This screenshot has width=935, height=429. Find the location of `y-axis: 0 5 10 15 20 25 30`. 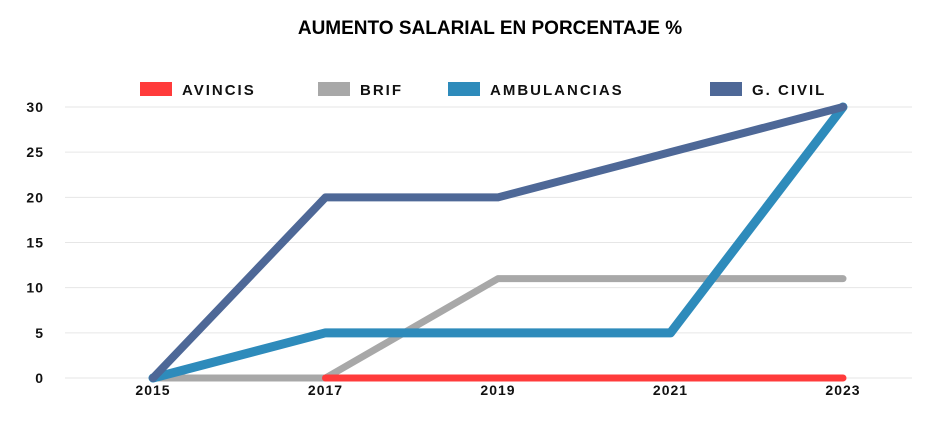

y-axis: 0 5 10 15 20 25 30 is located at coordinates (35, 242).